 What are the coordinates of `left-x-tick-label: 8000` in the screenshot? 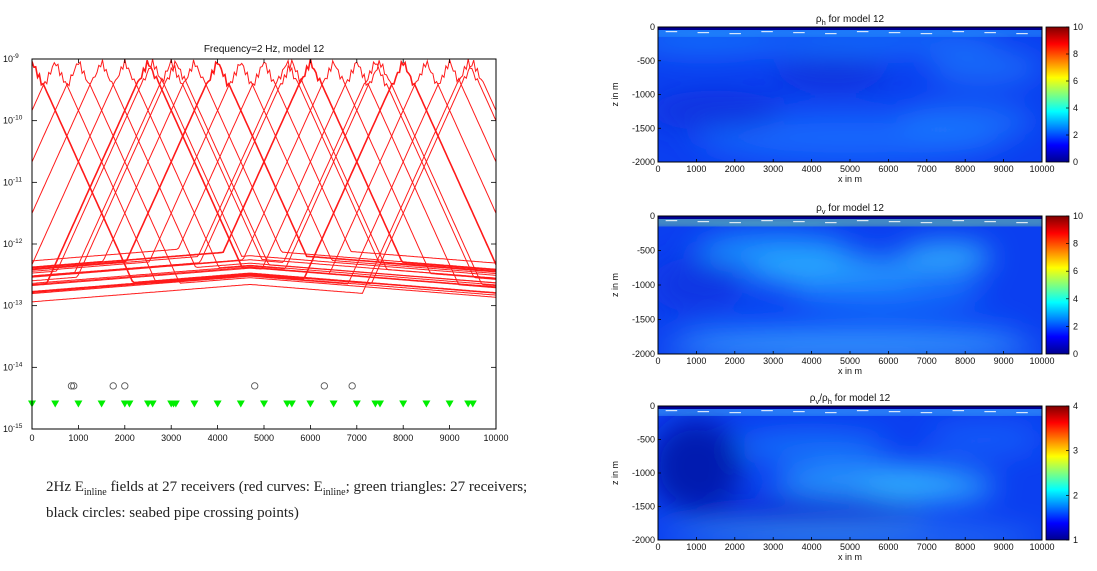 It's located at (403, 438).